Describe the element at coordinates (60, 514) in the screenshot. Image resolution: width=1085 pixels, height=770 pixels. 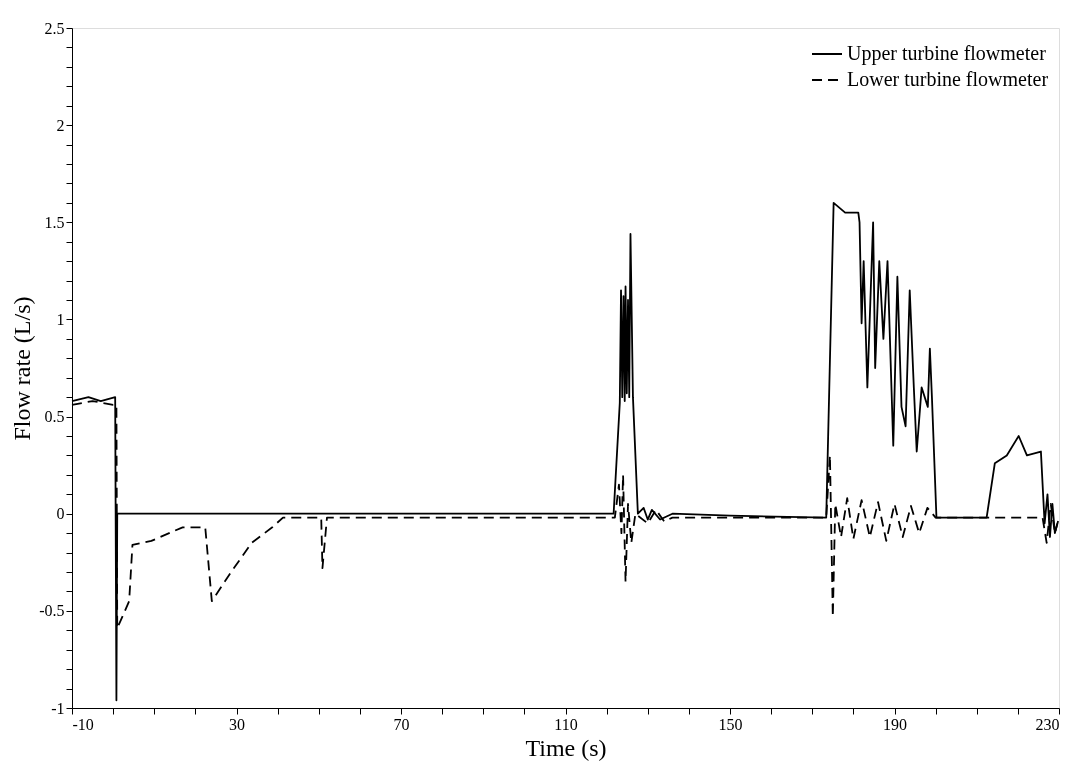
I see `y-tick-label: 0` at that location.